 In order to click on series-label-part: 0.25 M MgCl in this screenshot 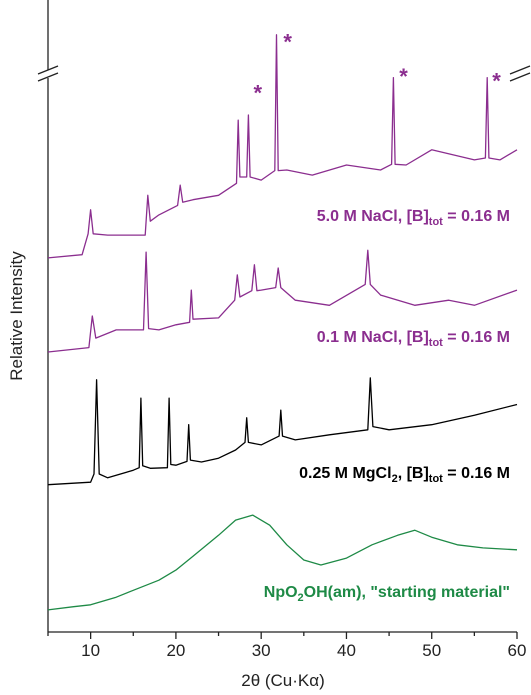, I will do `click(345, 473)`.